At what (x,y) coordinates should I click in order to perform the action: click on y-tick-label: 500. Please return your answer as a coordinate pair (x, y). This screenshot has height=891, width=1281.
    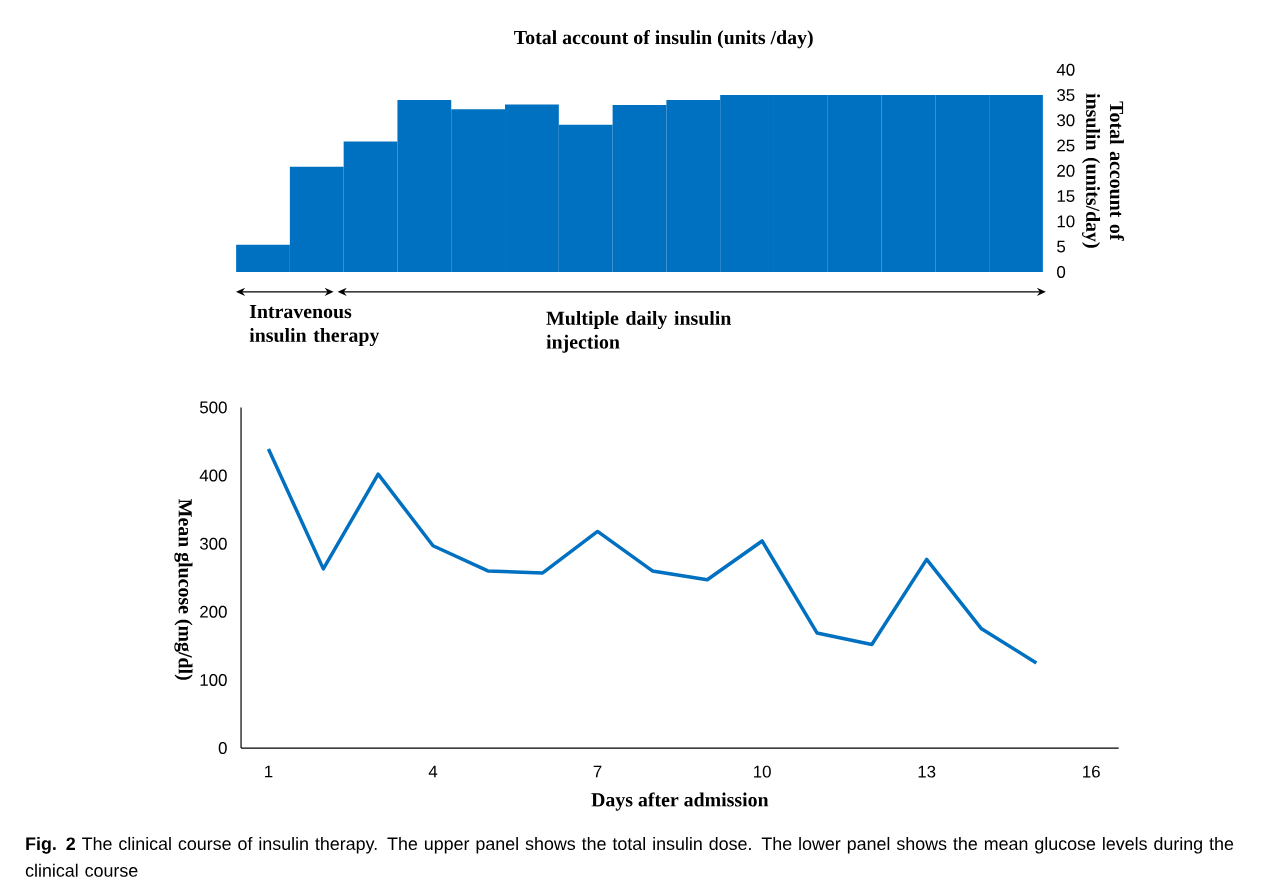
    Looking at the image, I should click on (213, 407).